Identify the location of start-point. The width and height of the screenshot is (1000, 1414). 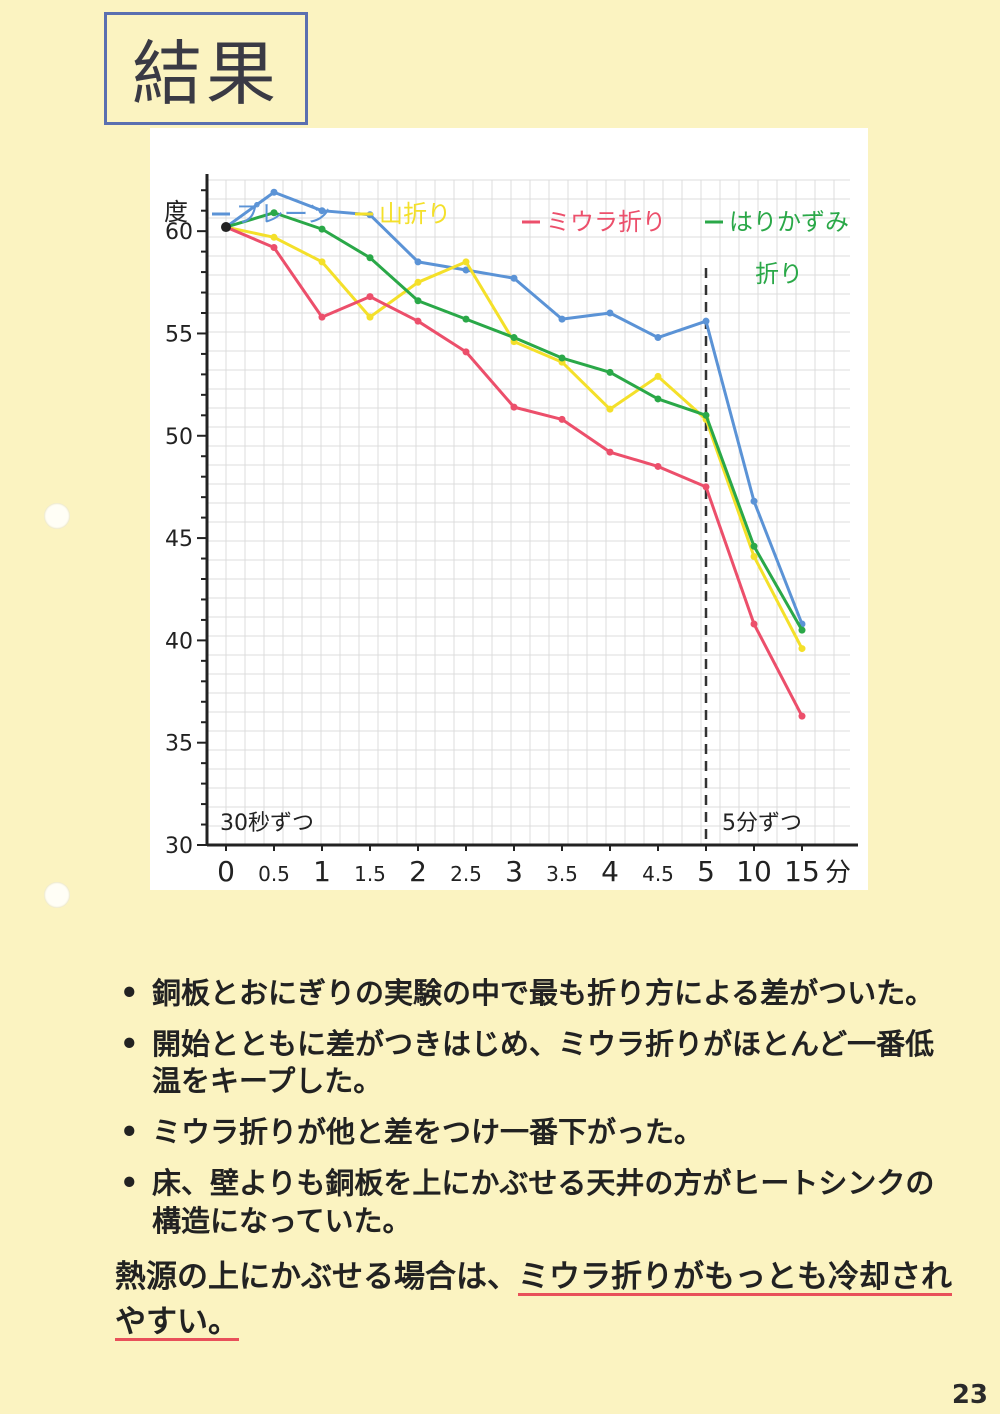
(226, 227).